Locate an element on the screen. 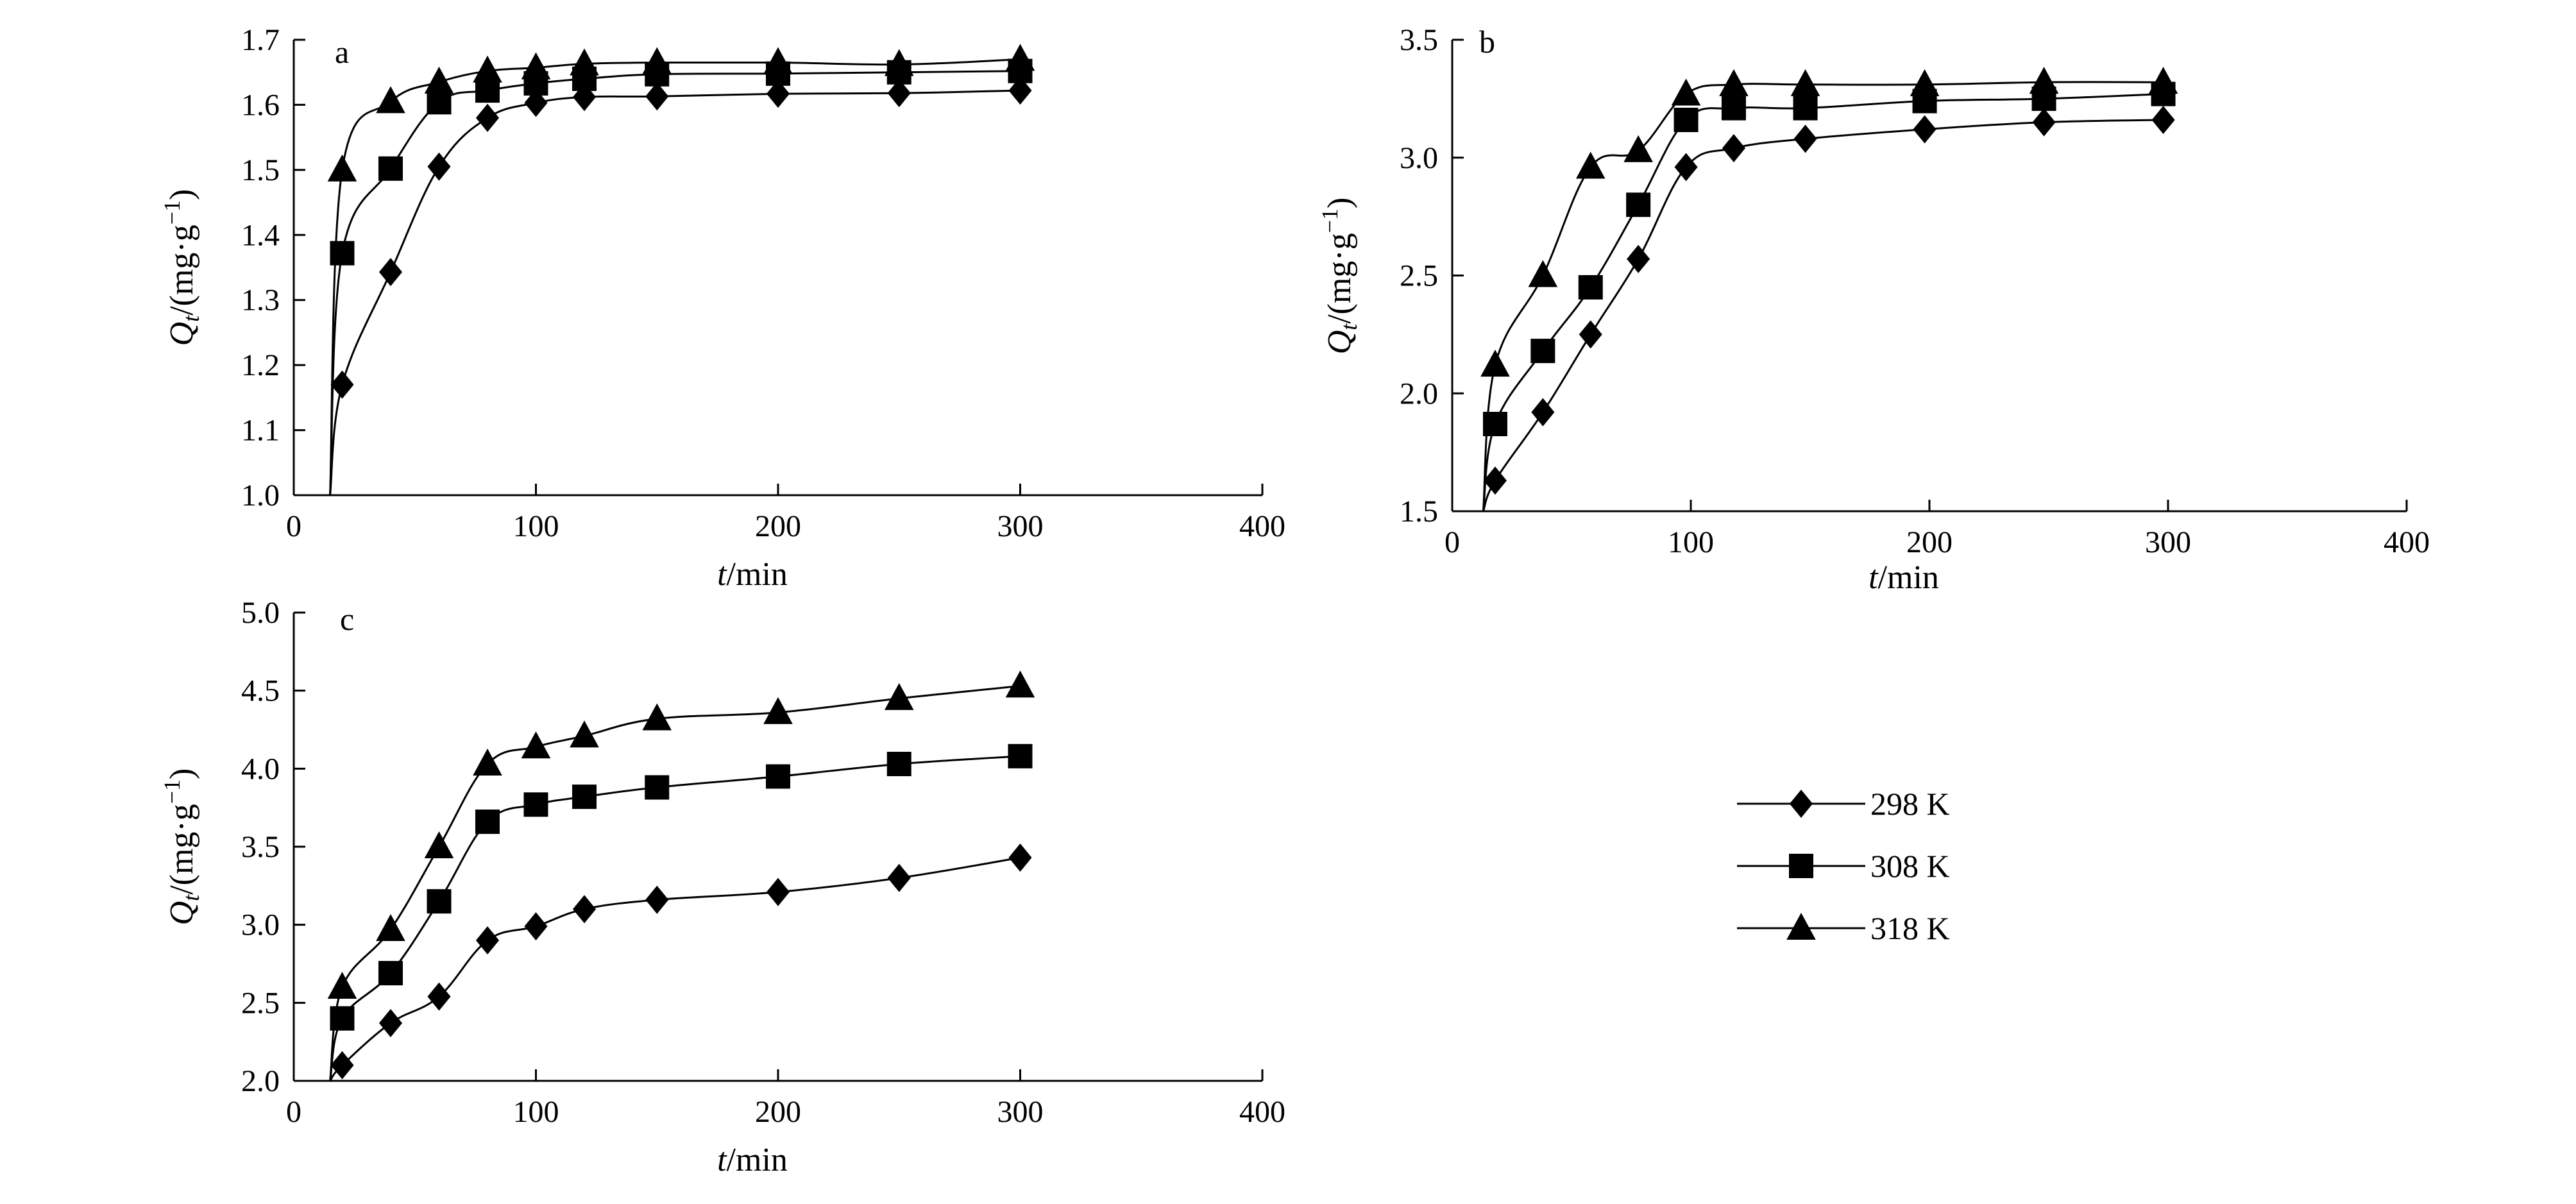 This screenshot has width=2576, height=1204. y-tick-label: 5.0 is located at coordinates (260, 613).